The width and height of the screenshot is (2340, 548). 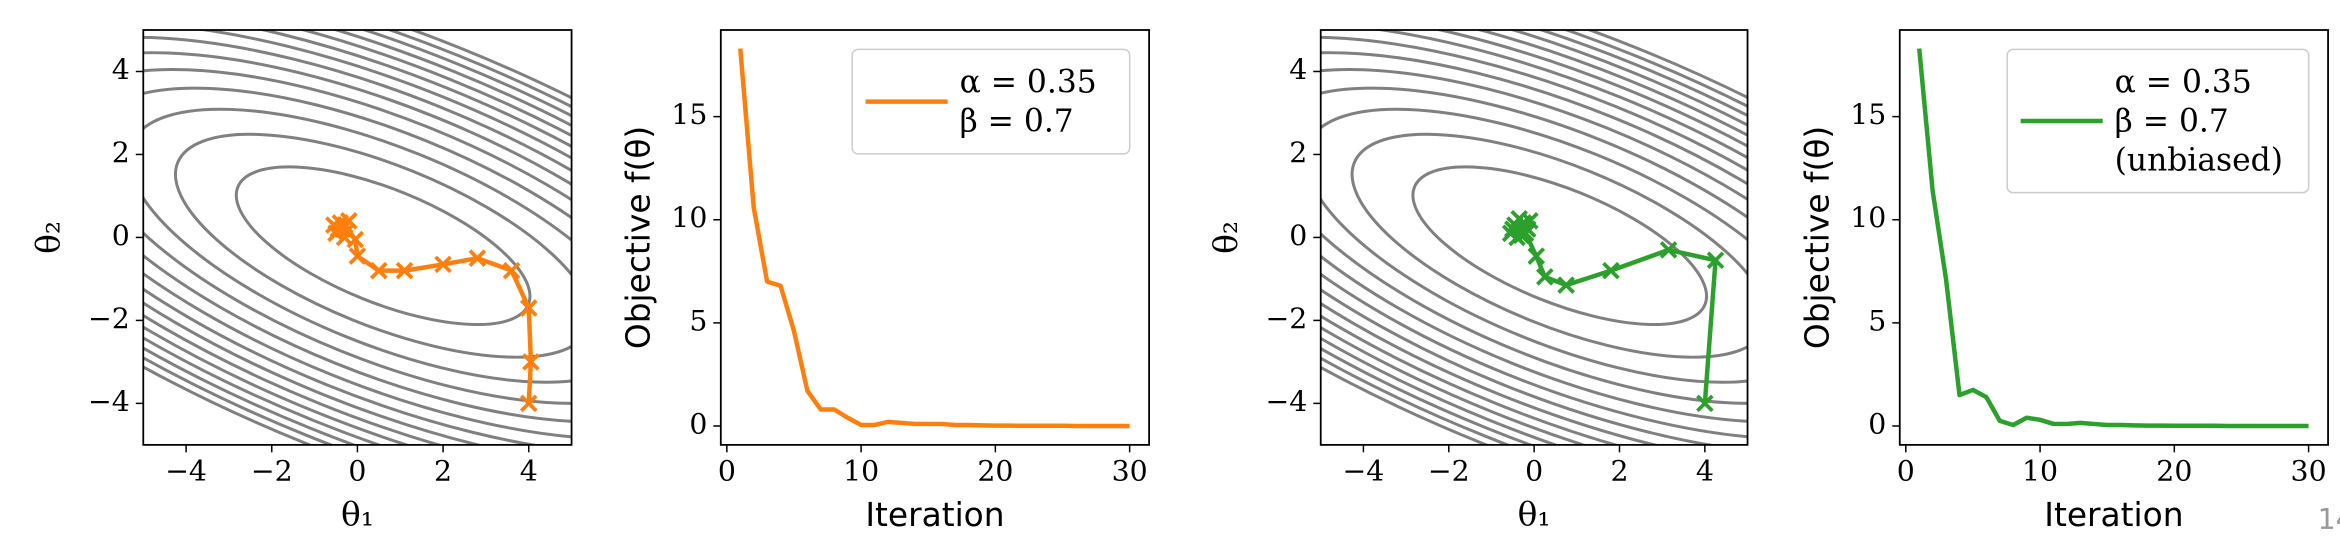 I want to click on legend-label-wrap: α = 0.35 β = 0.7 (unbiased), so click(x=2198, y=121).